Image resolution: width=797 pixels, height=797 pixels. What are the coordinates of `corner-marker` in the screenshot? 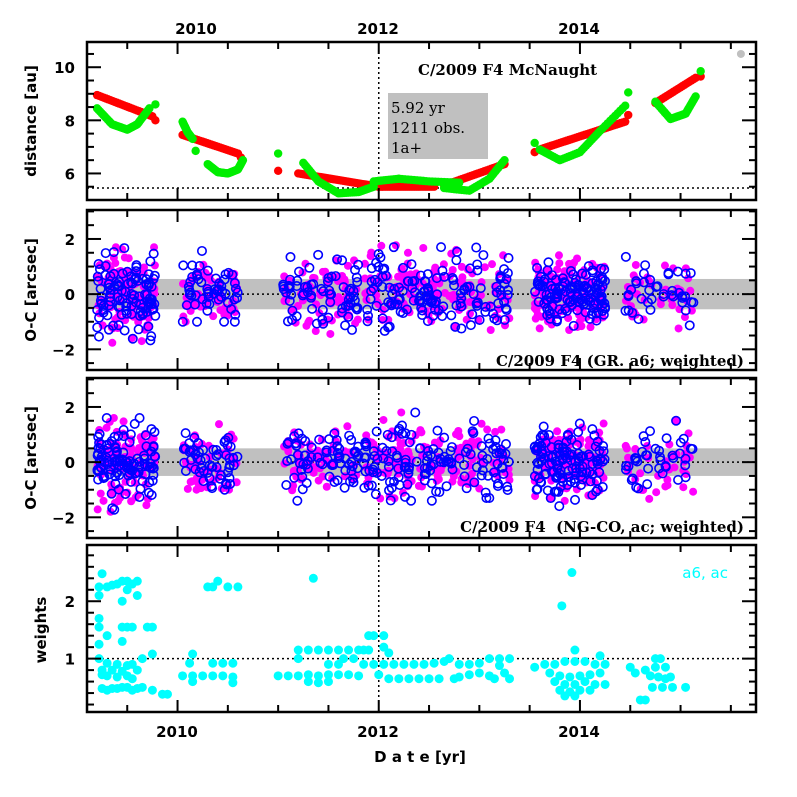 It's located at (740, 53).